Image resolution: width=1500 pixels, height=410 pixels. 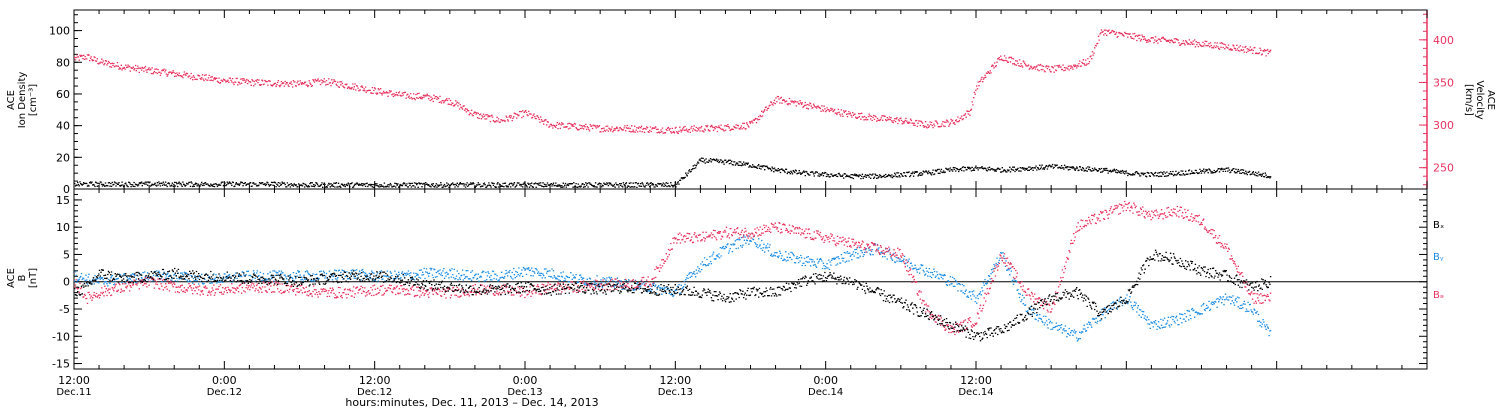 I want to click on density-axis-label: ACE Ion Density [cm⁻³], so click(x=22, y=100).